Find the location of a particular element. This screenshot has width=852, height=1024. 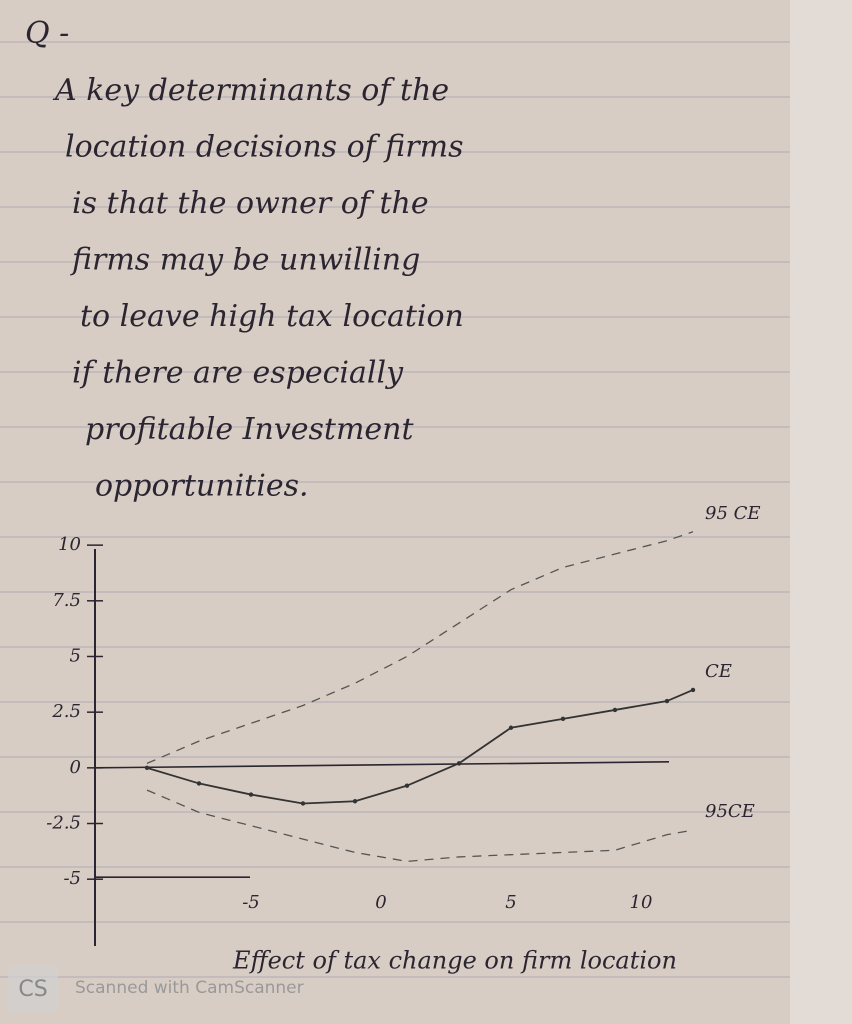

x-tick-label: 10 is located at coordinates (641, 902).